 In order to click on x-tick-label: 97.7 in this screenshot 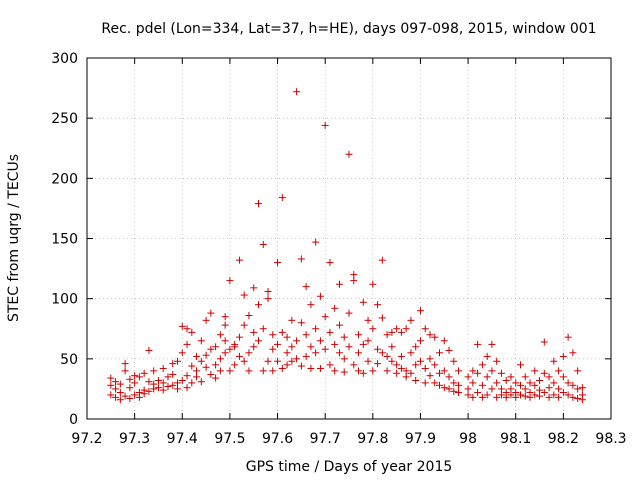, I will do `click(325, 439)`.